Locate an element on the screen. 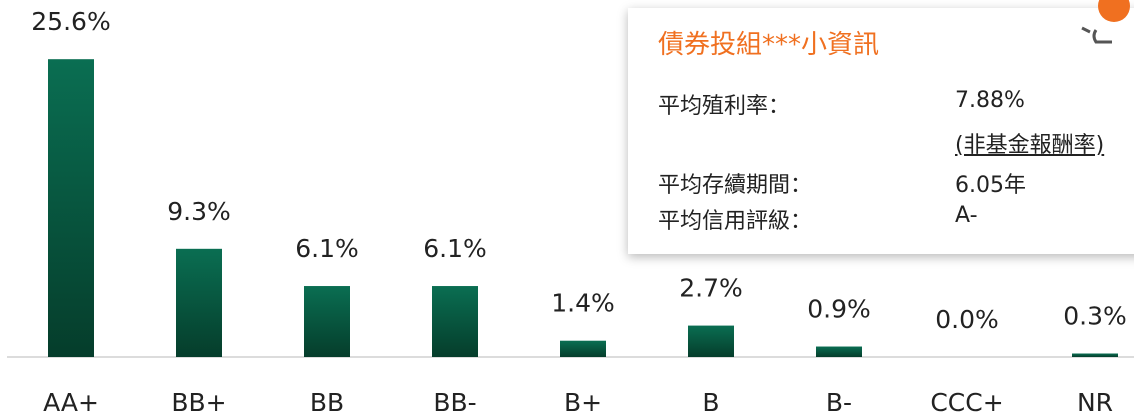 The image size is (1134, 418). info-note: (非基金報酬率) is located at coordinates (1030, 145).